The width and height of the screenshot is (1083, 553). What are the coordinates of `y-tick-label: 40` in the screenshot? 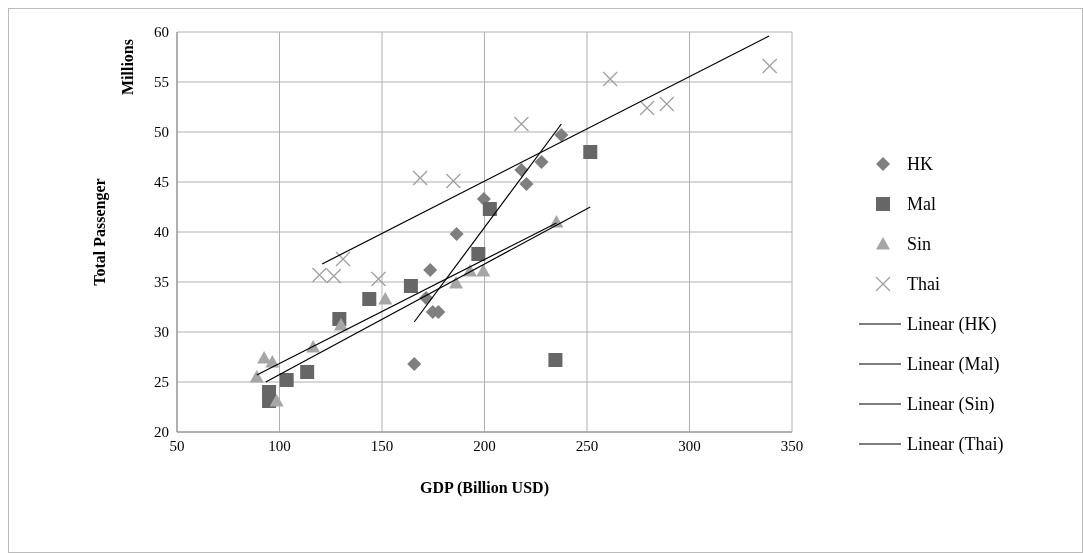 It's located at (161, 232).